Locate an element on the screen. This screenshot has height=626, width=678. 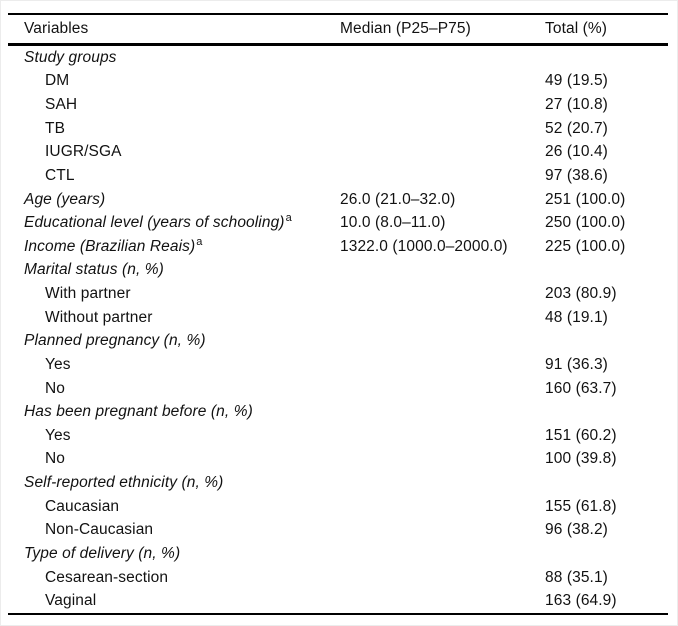
row-total-value: 163 (64.9) is located at coordinates (581, 601).